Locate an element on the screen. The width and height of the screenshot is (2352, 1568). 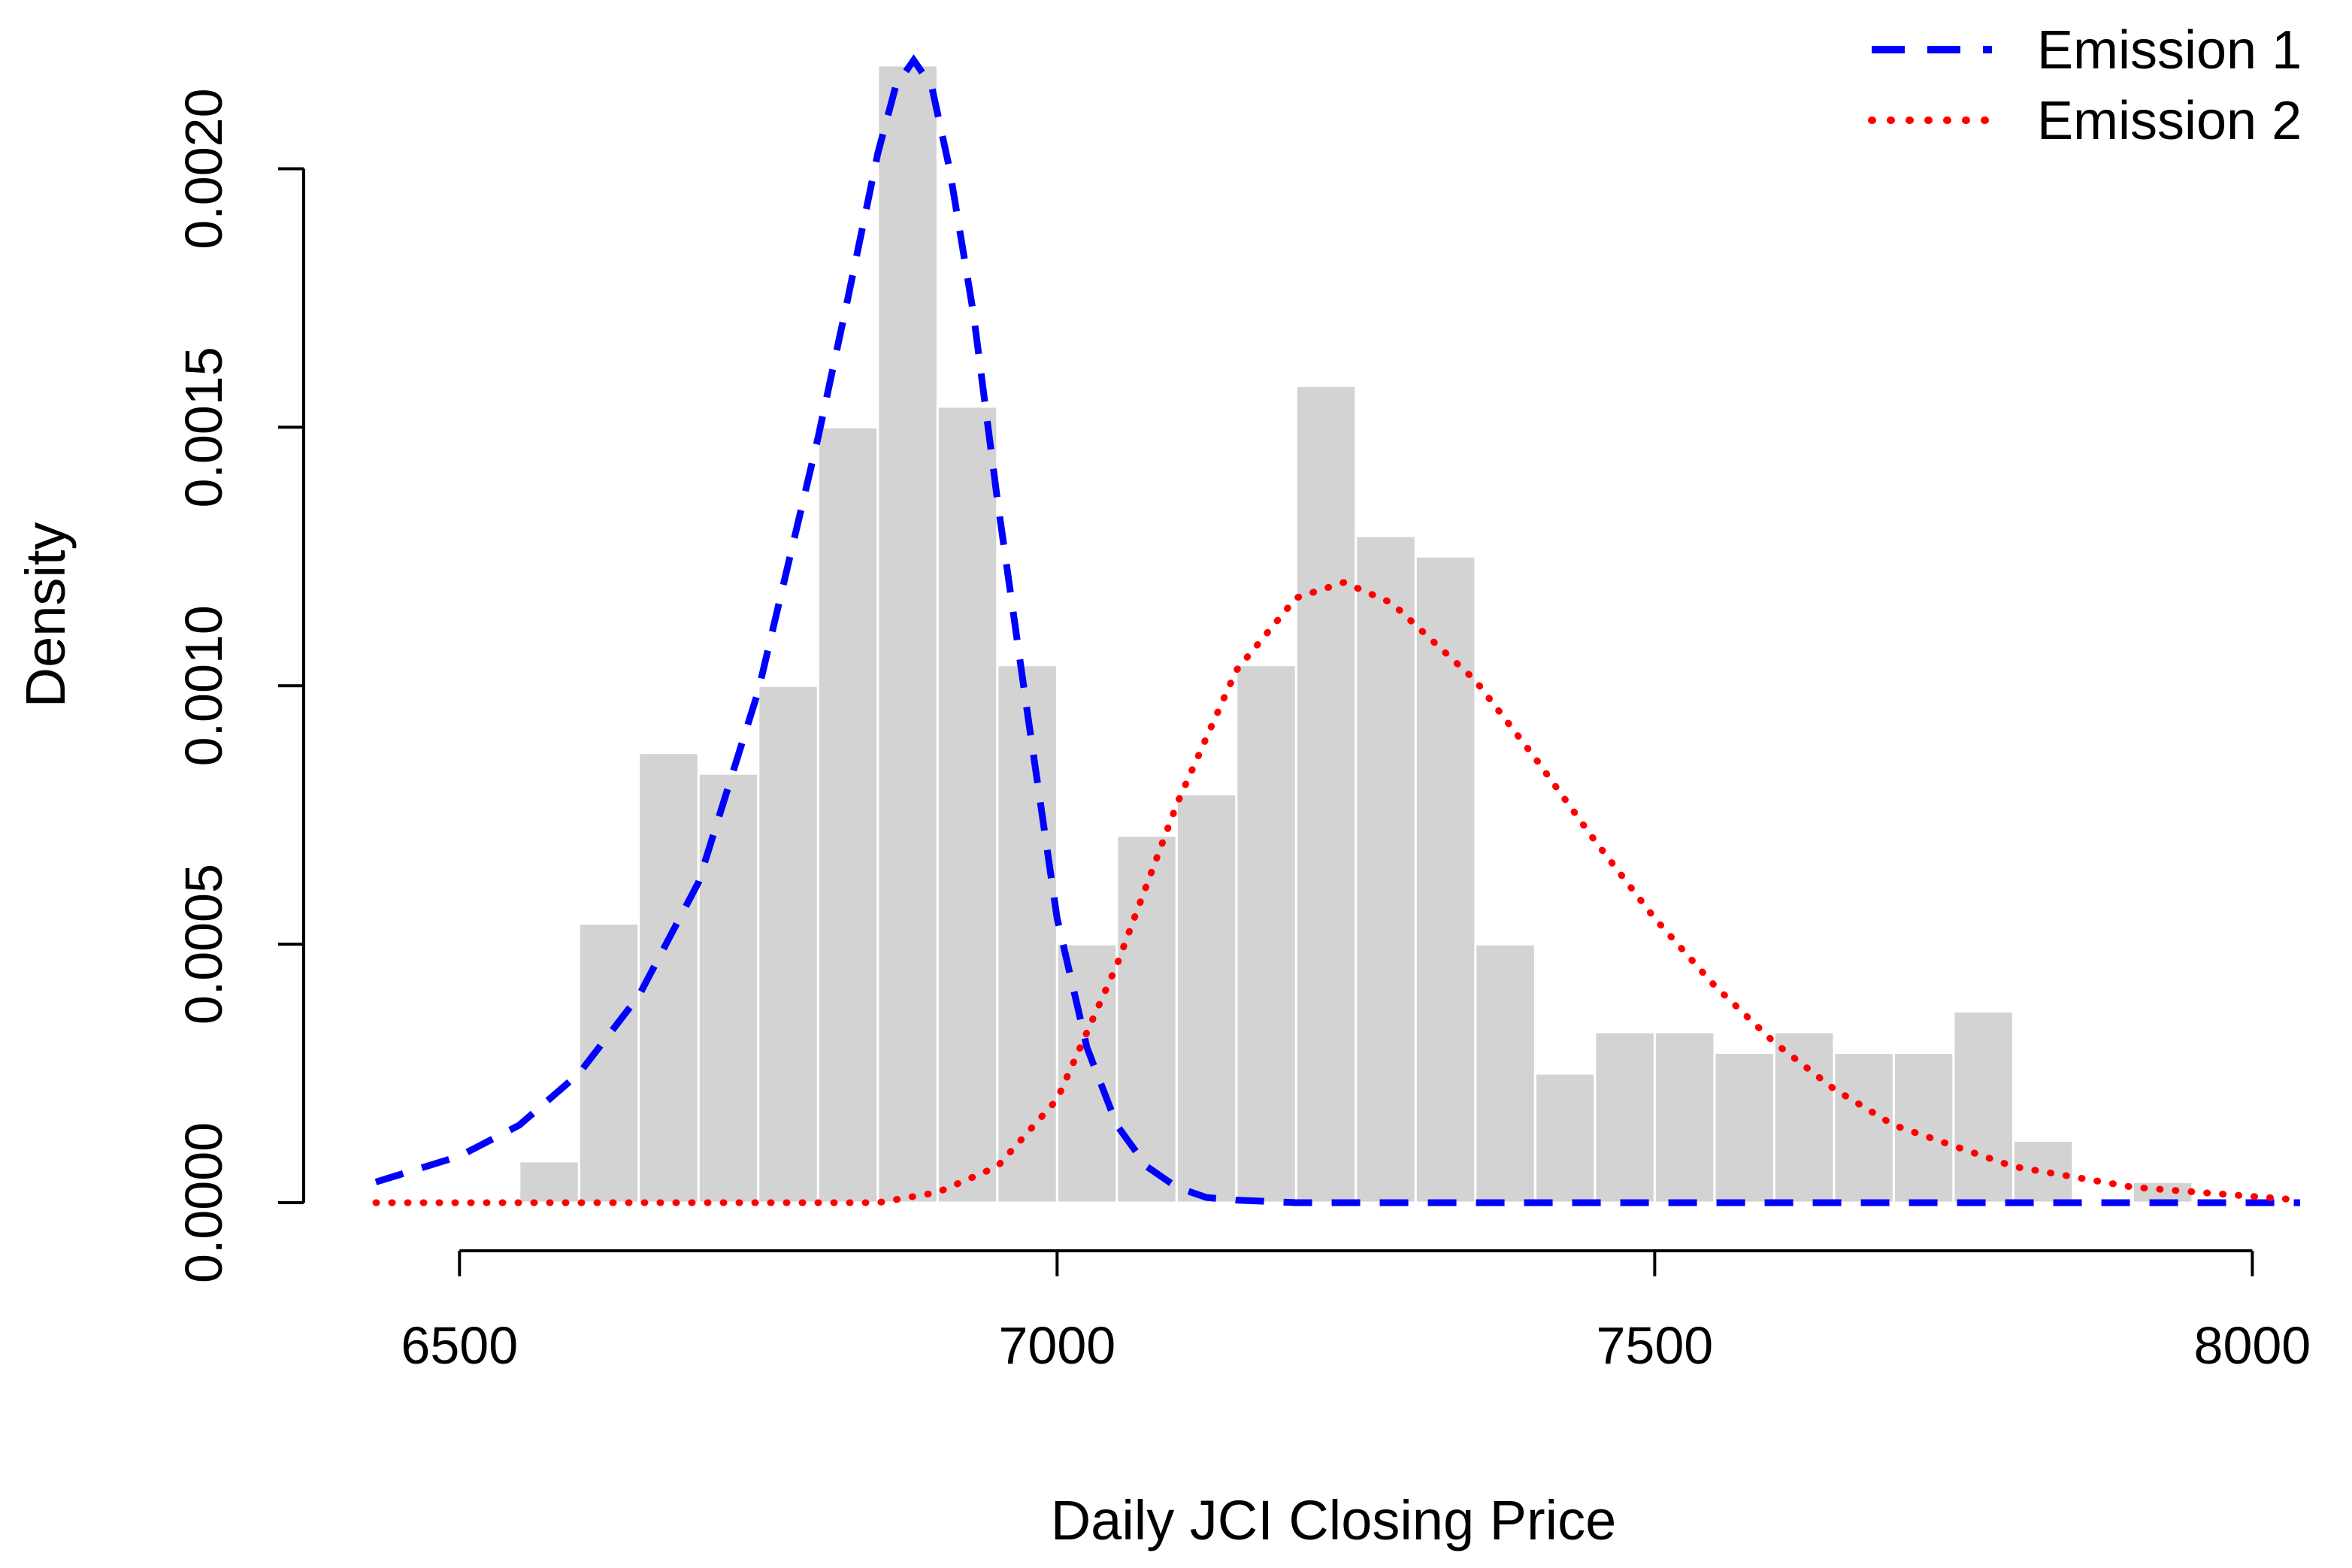
y-tick-label: 0.0005 is located at coordinates (203, 944).